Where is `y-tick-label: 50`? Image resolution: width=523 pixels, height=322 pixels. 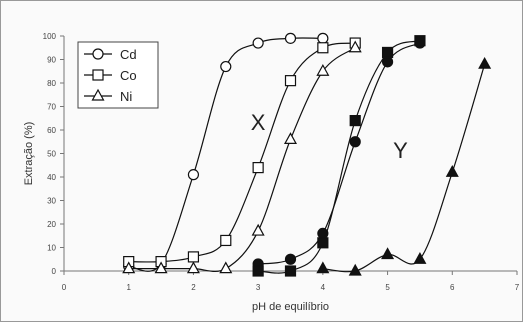 y-tick-label: 50 is located at coordinates (51, 154).